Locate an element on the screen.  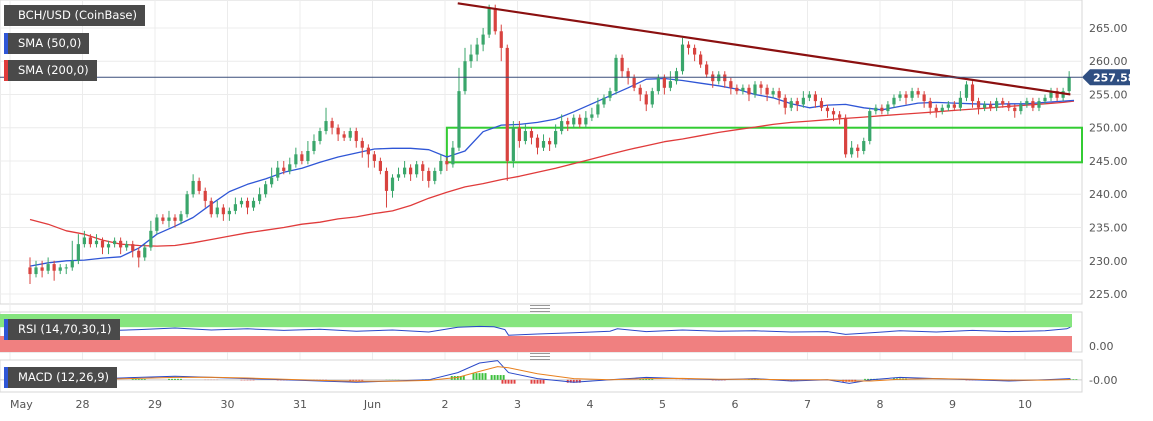
rsi-line is located at coordinates (550, 330).